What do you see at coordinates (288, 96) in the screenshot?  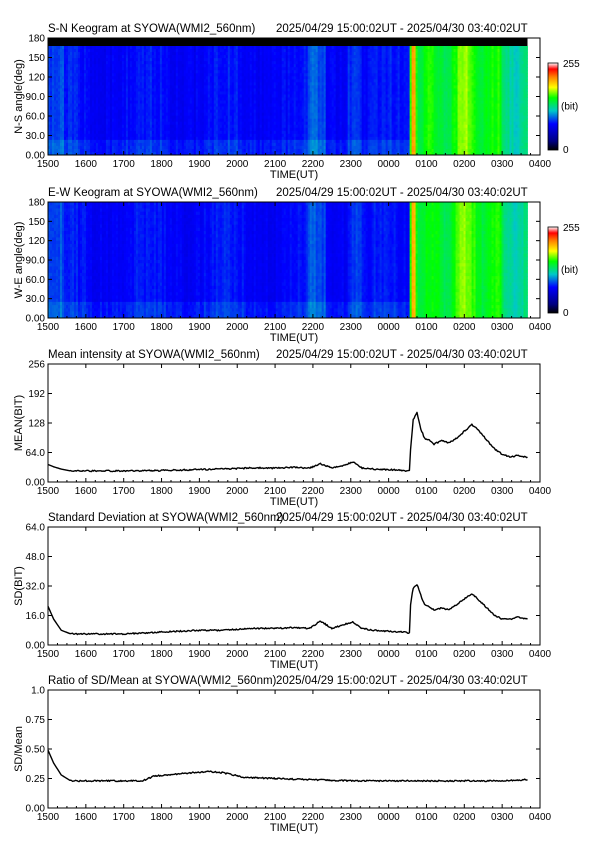 I see `keogram-image` at bounding box center [288, 96].